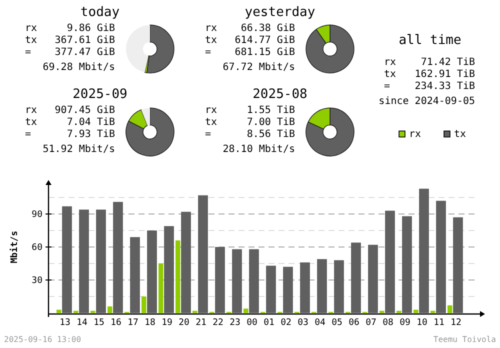 The width and height of the screenshot is (500, 348). Describe the element at coordinates (100, 94) in the screenshot. I see `chart-title: 2025-09` at that location.